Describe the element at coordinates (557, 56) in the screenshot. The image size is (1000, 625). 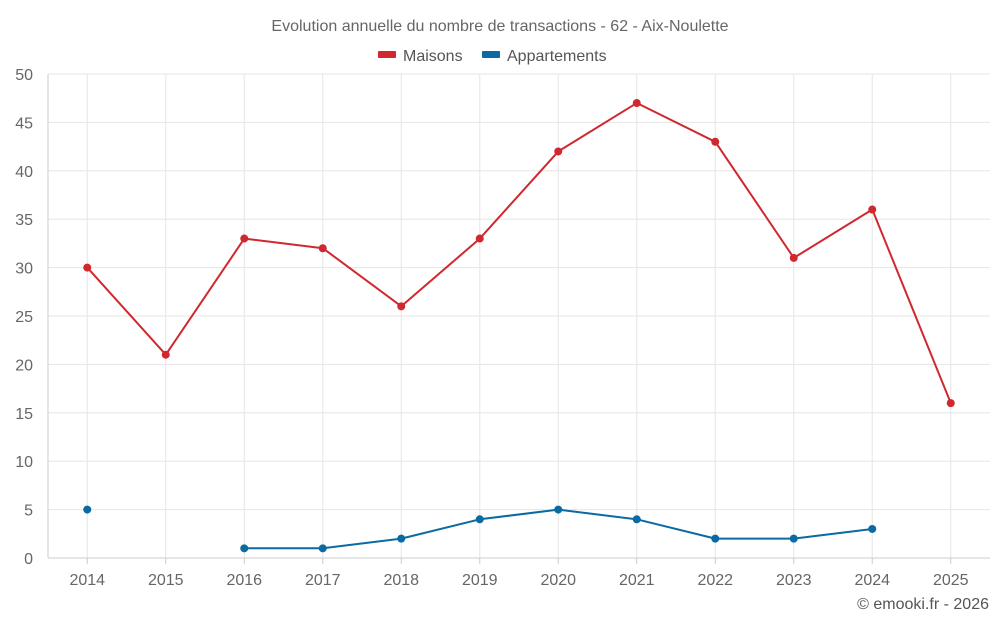
I see `legend-label-appartements: Appartements` at that location.